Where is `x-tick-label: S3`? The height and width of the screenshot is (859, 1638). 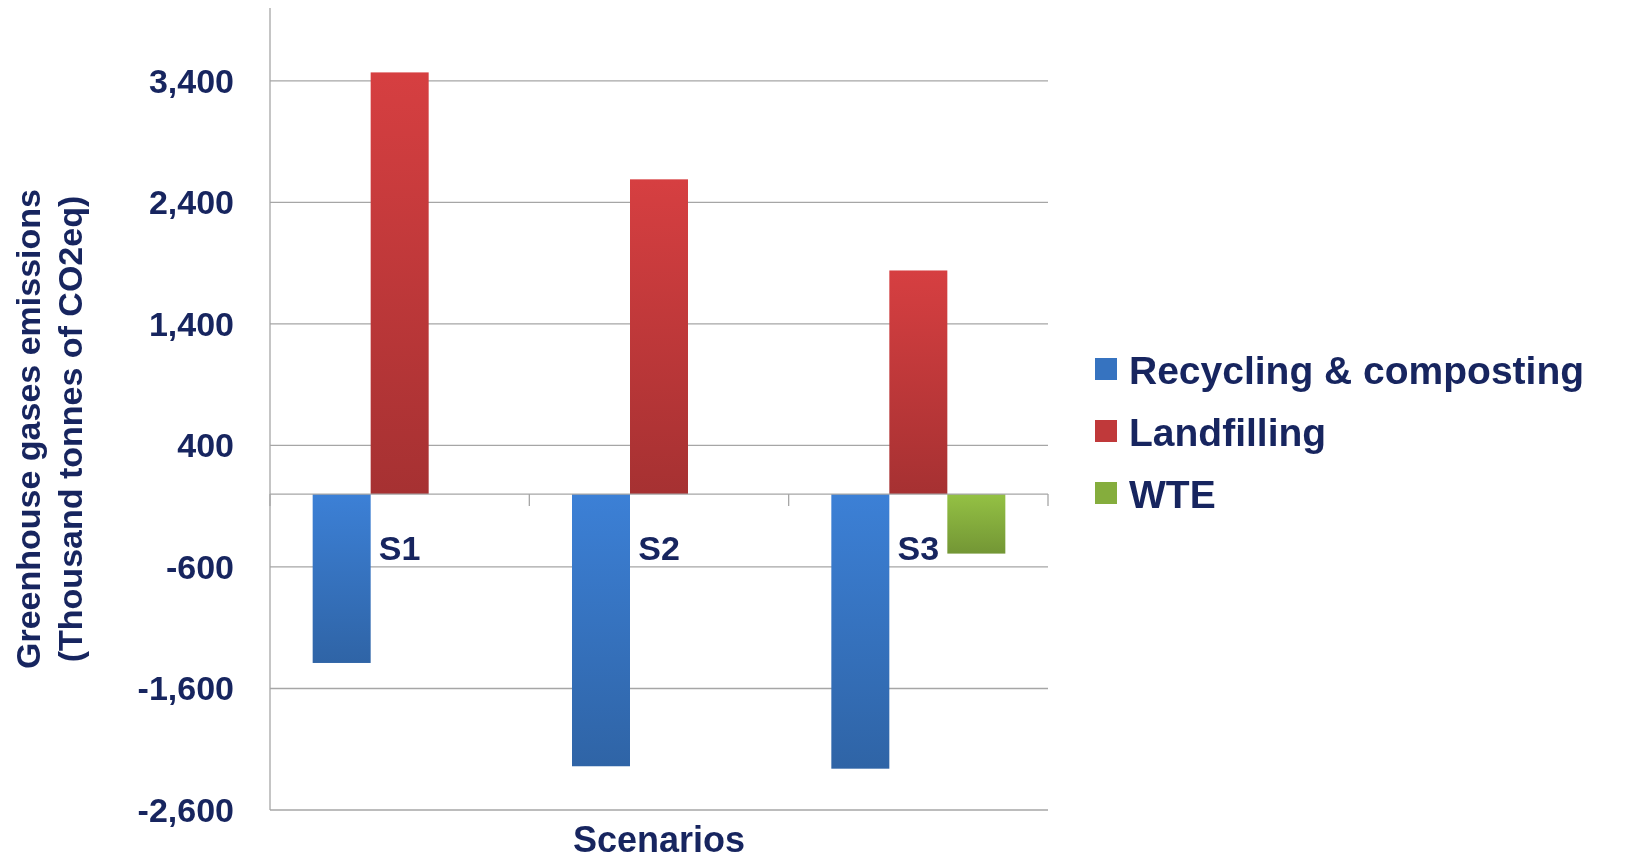 x-tick-label: S3 is located at coordinates (918, 548).